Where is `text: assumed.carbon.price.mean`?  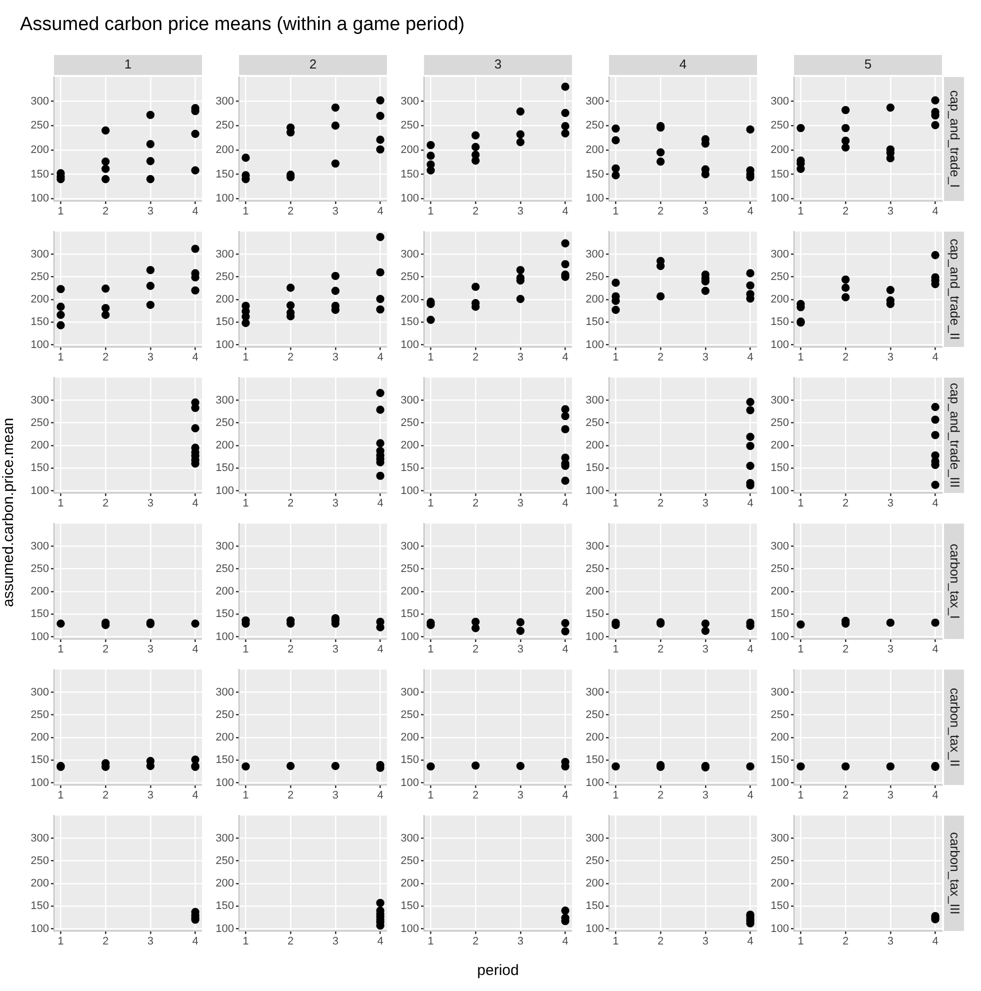 text: assumed.carbon.price.mean is located at coordinates (9, 513).